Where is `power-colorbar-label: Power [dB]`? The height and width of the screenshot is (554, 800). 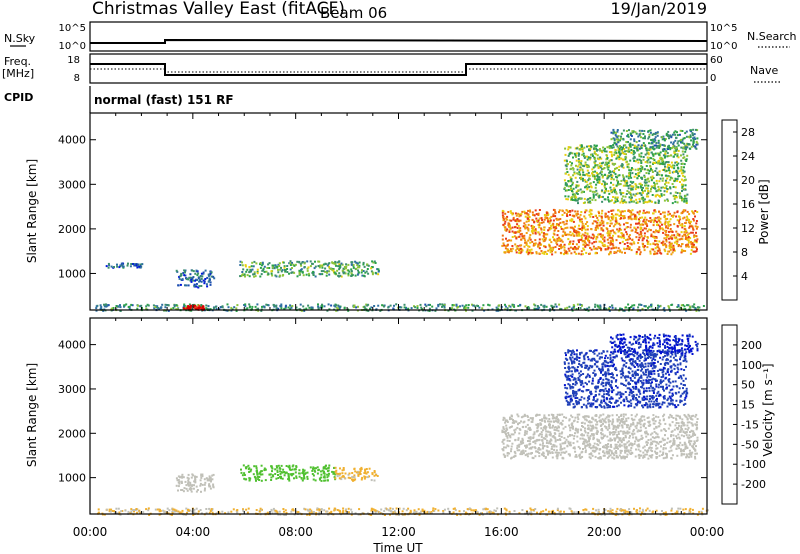 power-colorbar-label: Power [dB] is located at coordinates (764, 211).